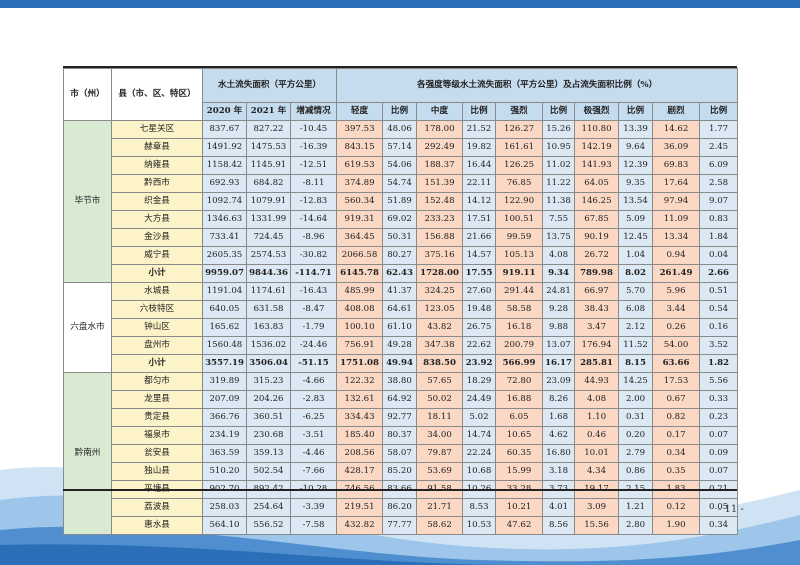  Describe the element at coordinates (519, 129) in the screenshot. I see `data-cell: 126.27` at that location.